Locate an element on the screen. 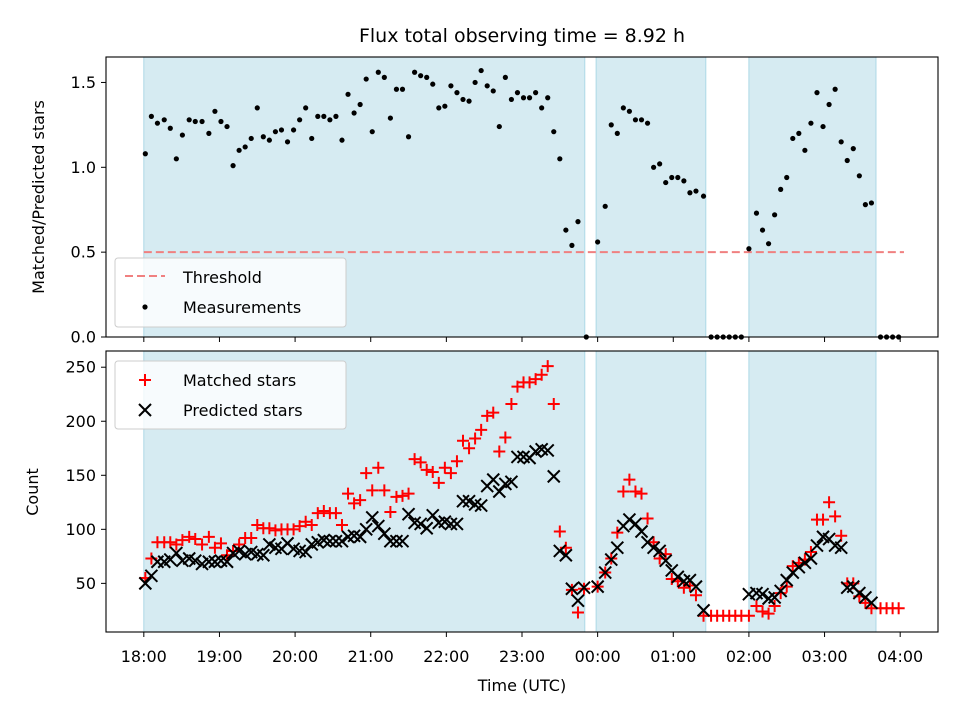  y-tick-label: 250 is located at coordinates (80, 367).